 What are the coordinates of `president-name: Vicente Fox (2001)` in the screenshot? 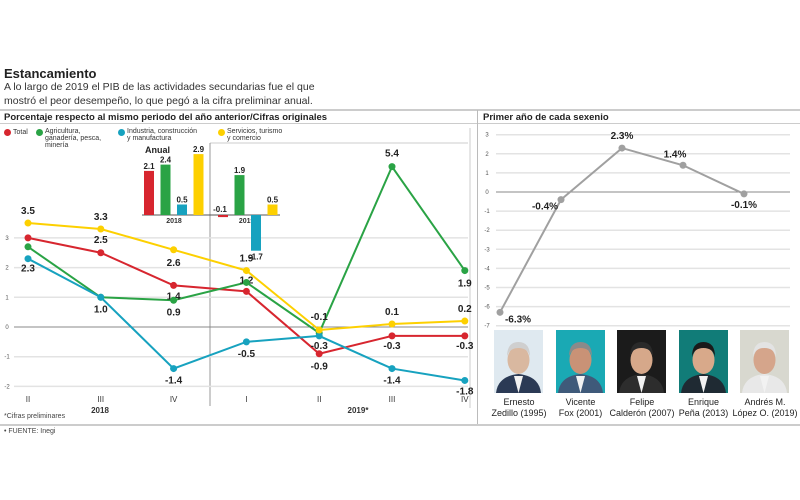 It's located at (581, 408).